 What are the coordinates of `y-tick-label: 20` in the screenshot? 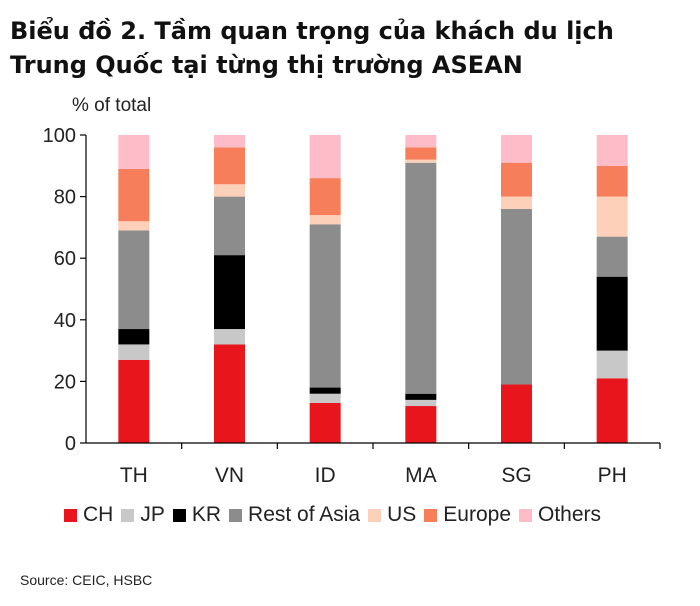 It's located at (65, 382).